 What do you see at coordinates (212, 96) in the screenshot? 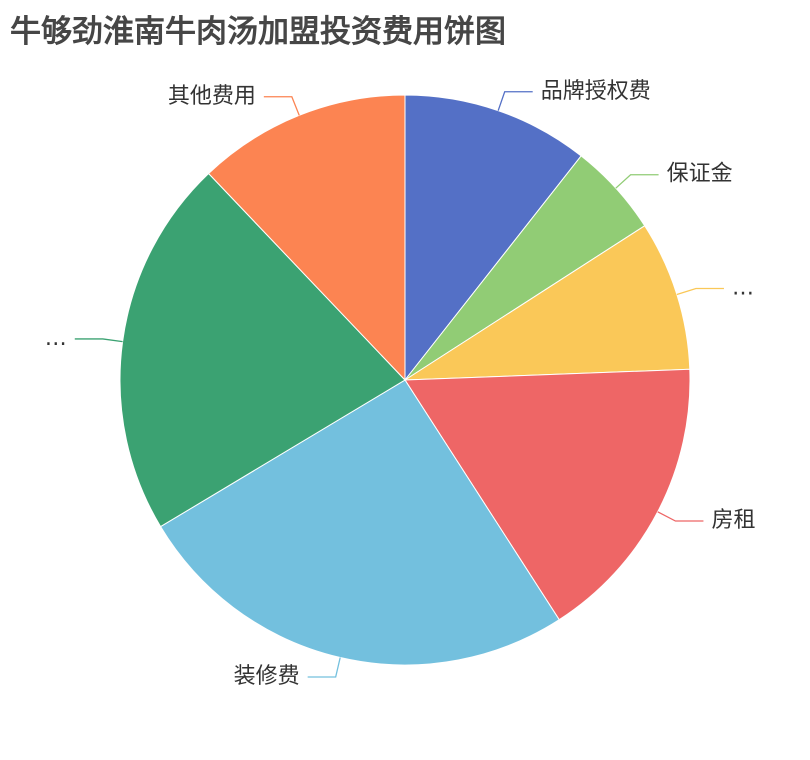
I see `slice-label: 其他费用` at bounding box center [212, 96].